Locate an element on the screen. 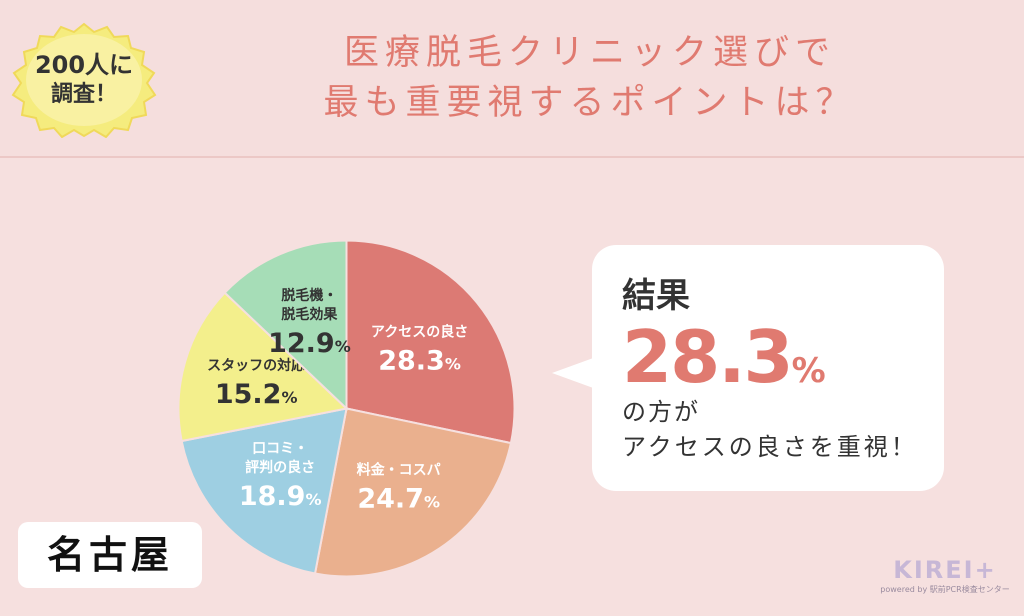 This screenshot has width=1024, height=616. result-percent-value: 28.3 is located at coordinates (708, 357).